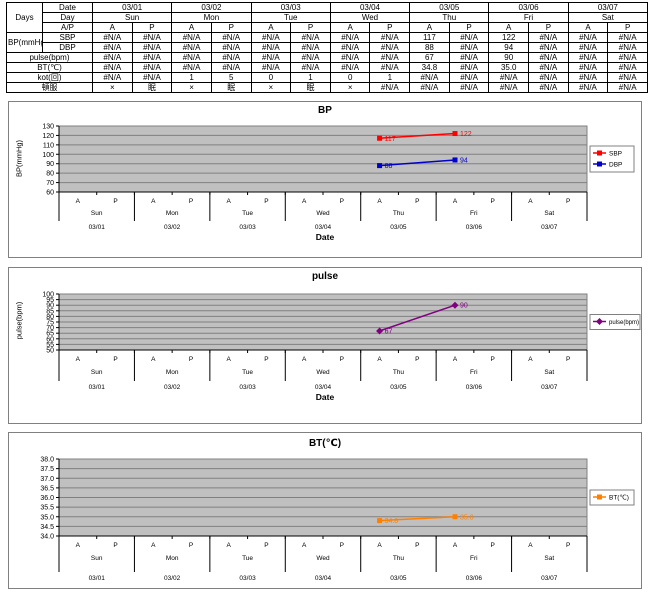  I want to click on date-cell: 03/03, so click(290, 7).